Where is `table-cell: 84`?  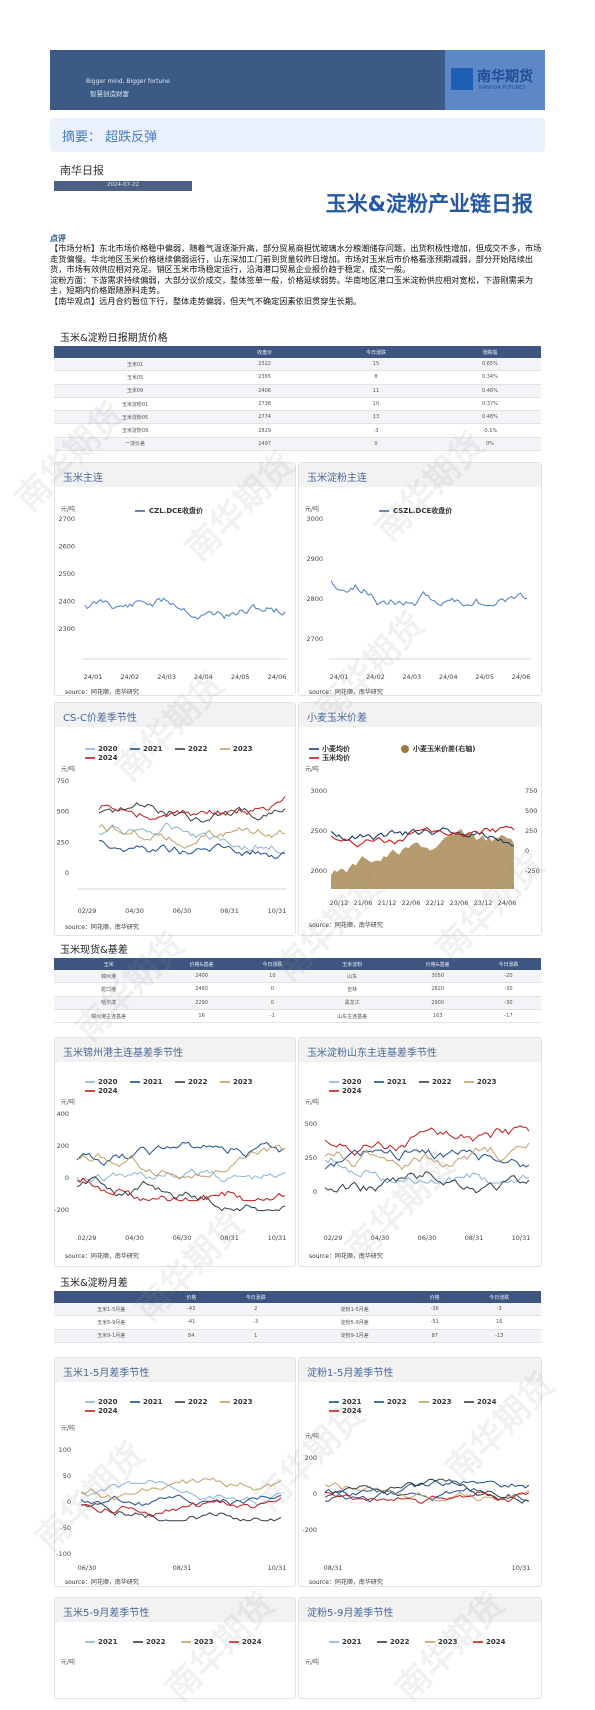
table-cell: 84 is located at coordinates (191, 1336).